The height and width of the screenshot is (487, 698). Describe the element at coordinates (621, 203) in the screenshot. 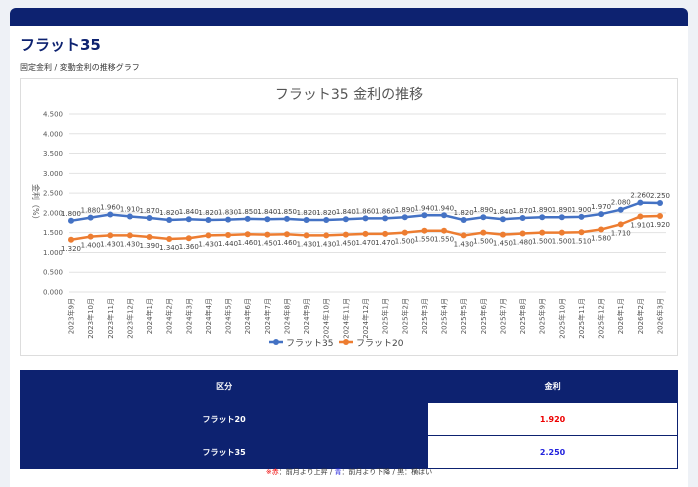

I see `data-label: 2.080` at that location.